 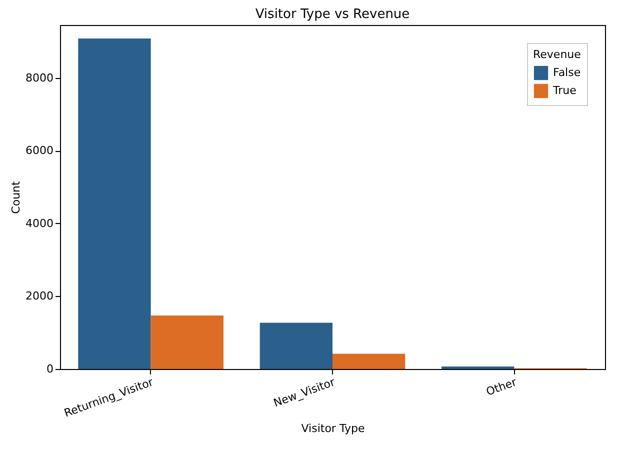 I want to click on y-axis-title: Count, so click(x=16, y=197).